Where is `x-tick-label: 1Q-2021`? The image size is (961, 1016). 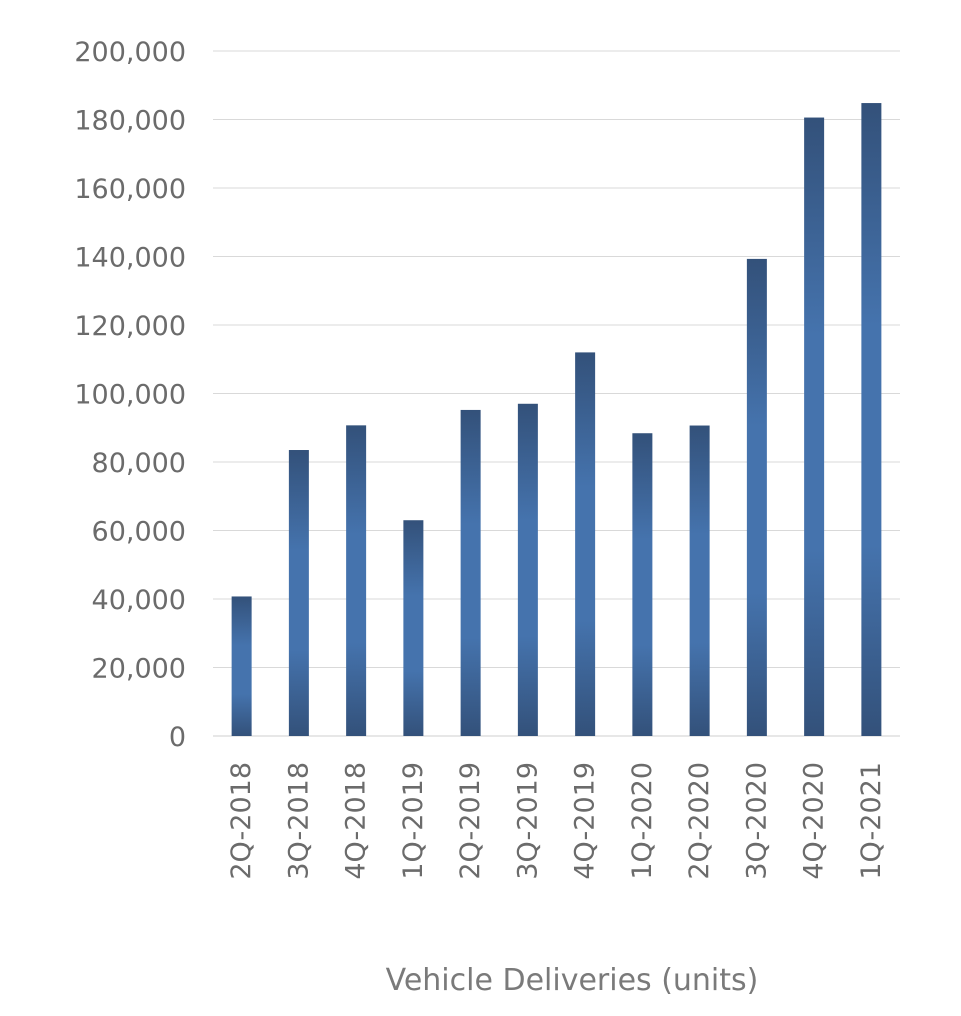 x-tick-label: 1Q-2021 is located at coordinates (871, 821).